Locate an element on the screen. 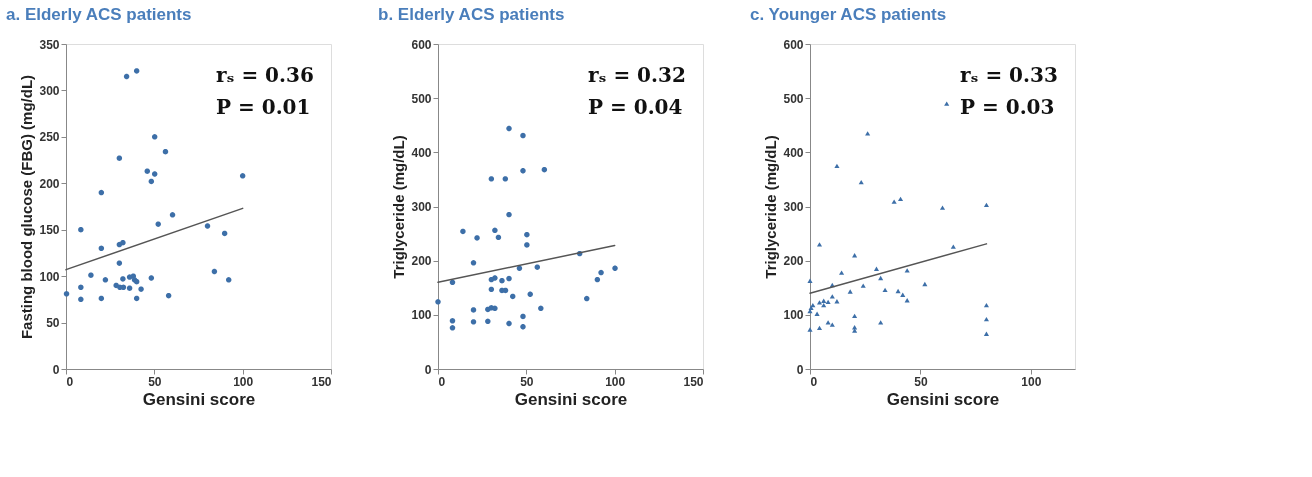  annotation: P = 0.01 is located at coordinates (263, 107).